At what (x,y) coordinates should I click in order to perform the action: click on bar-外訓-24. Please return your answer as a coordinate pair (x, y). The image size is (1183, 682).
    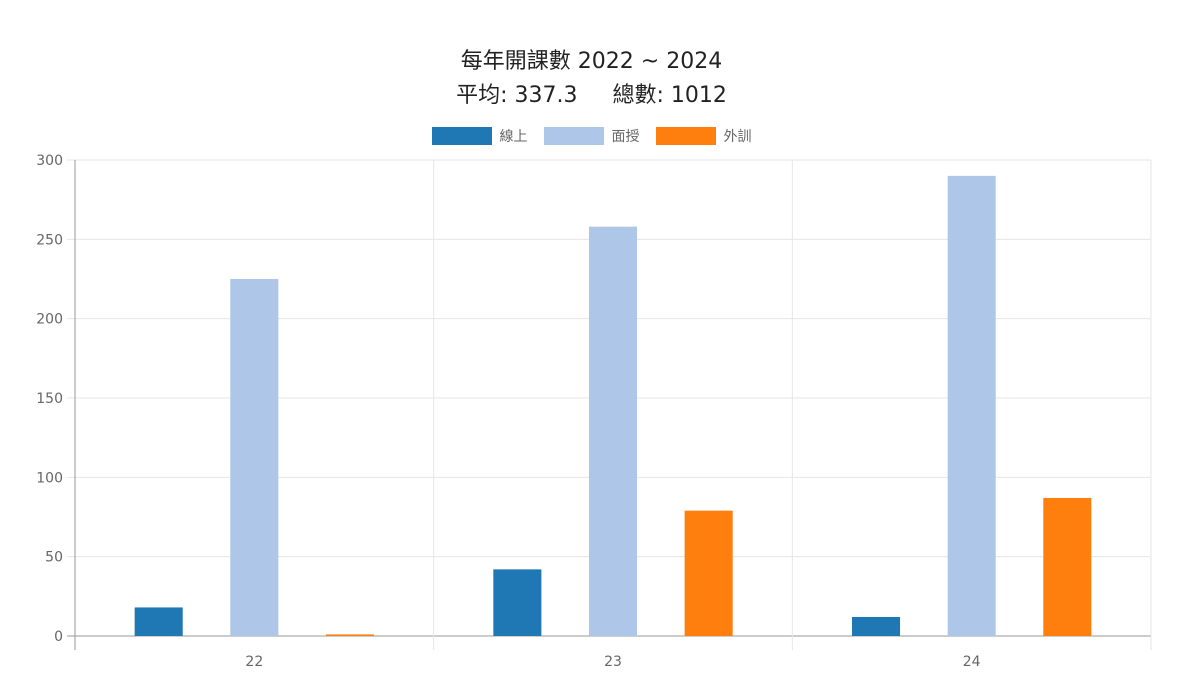
    Looking at the image, I should click on (1067, 566).